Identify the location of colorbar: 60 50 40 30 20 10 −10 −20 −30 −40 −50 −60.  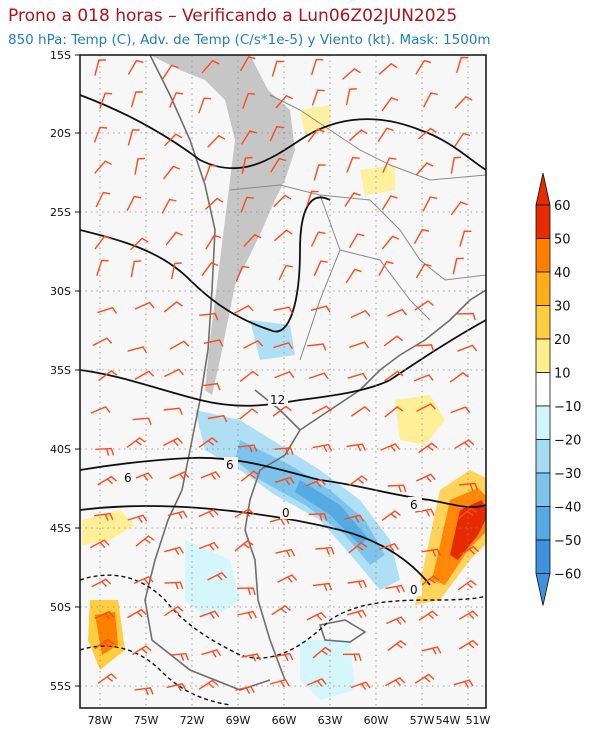
(558, 389).